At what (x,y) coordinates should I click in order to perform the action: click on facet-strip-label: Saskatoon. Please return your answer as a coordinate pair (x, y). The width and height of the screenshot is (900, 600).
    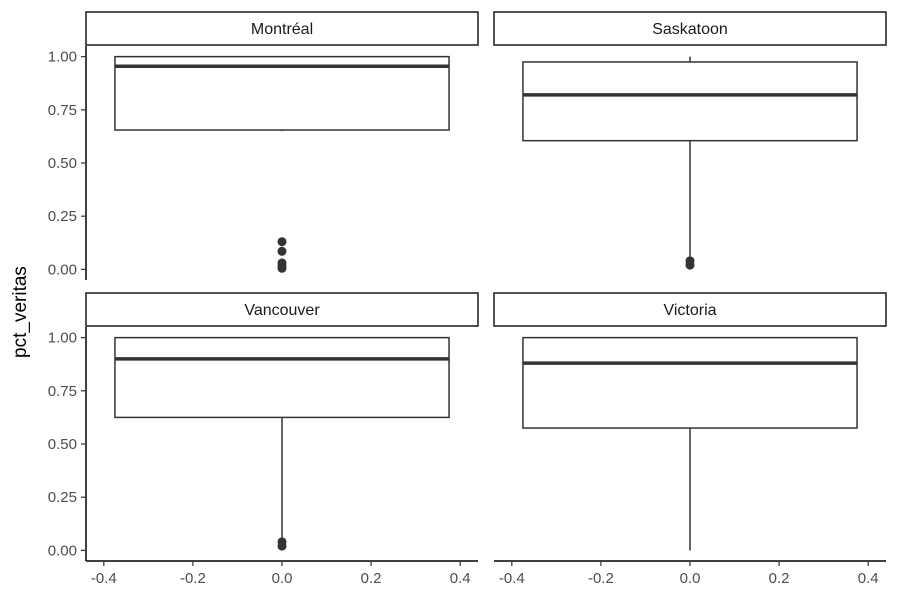
    Looking at the image, I should click on (690, 29).